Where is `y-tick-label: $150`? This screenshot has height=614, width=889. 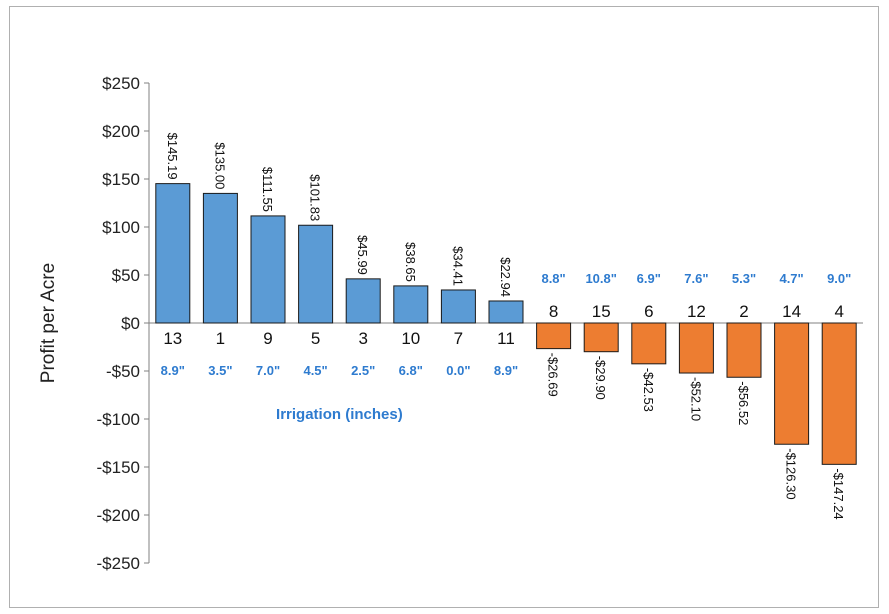 y-tick-label: $150 is located at coordinates (121, 179).